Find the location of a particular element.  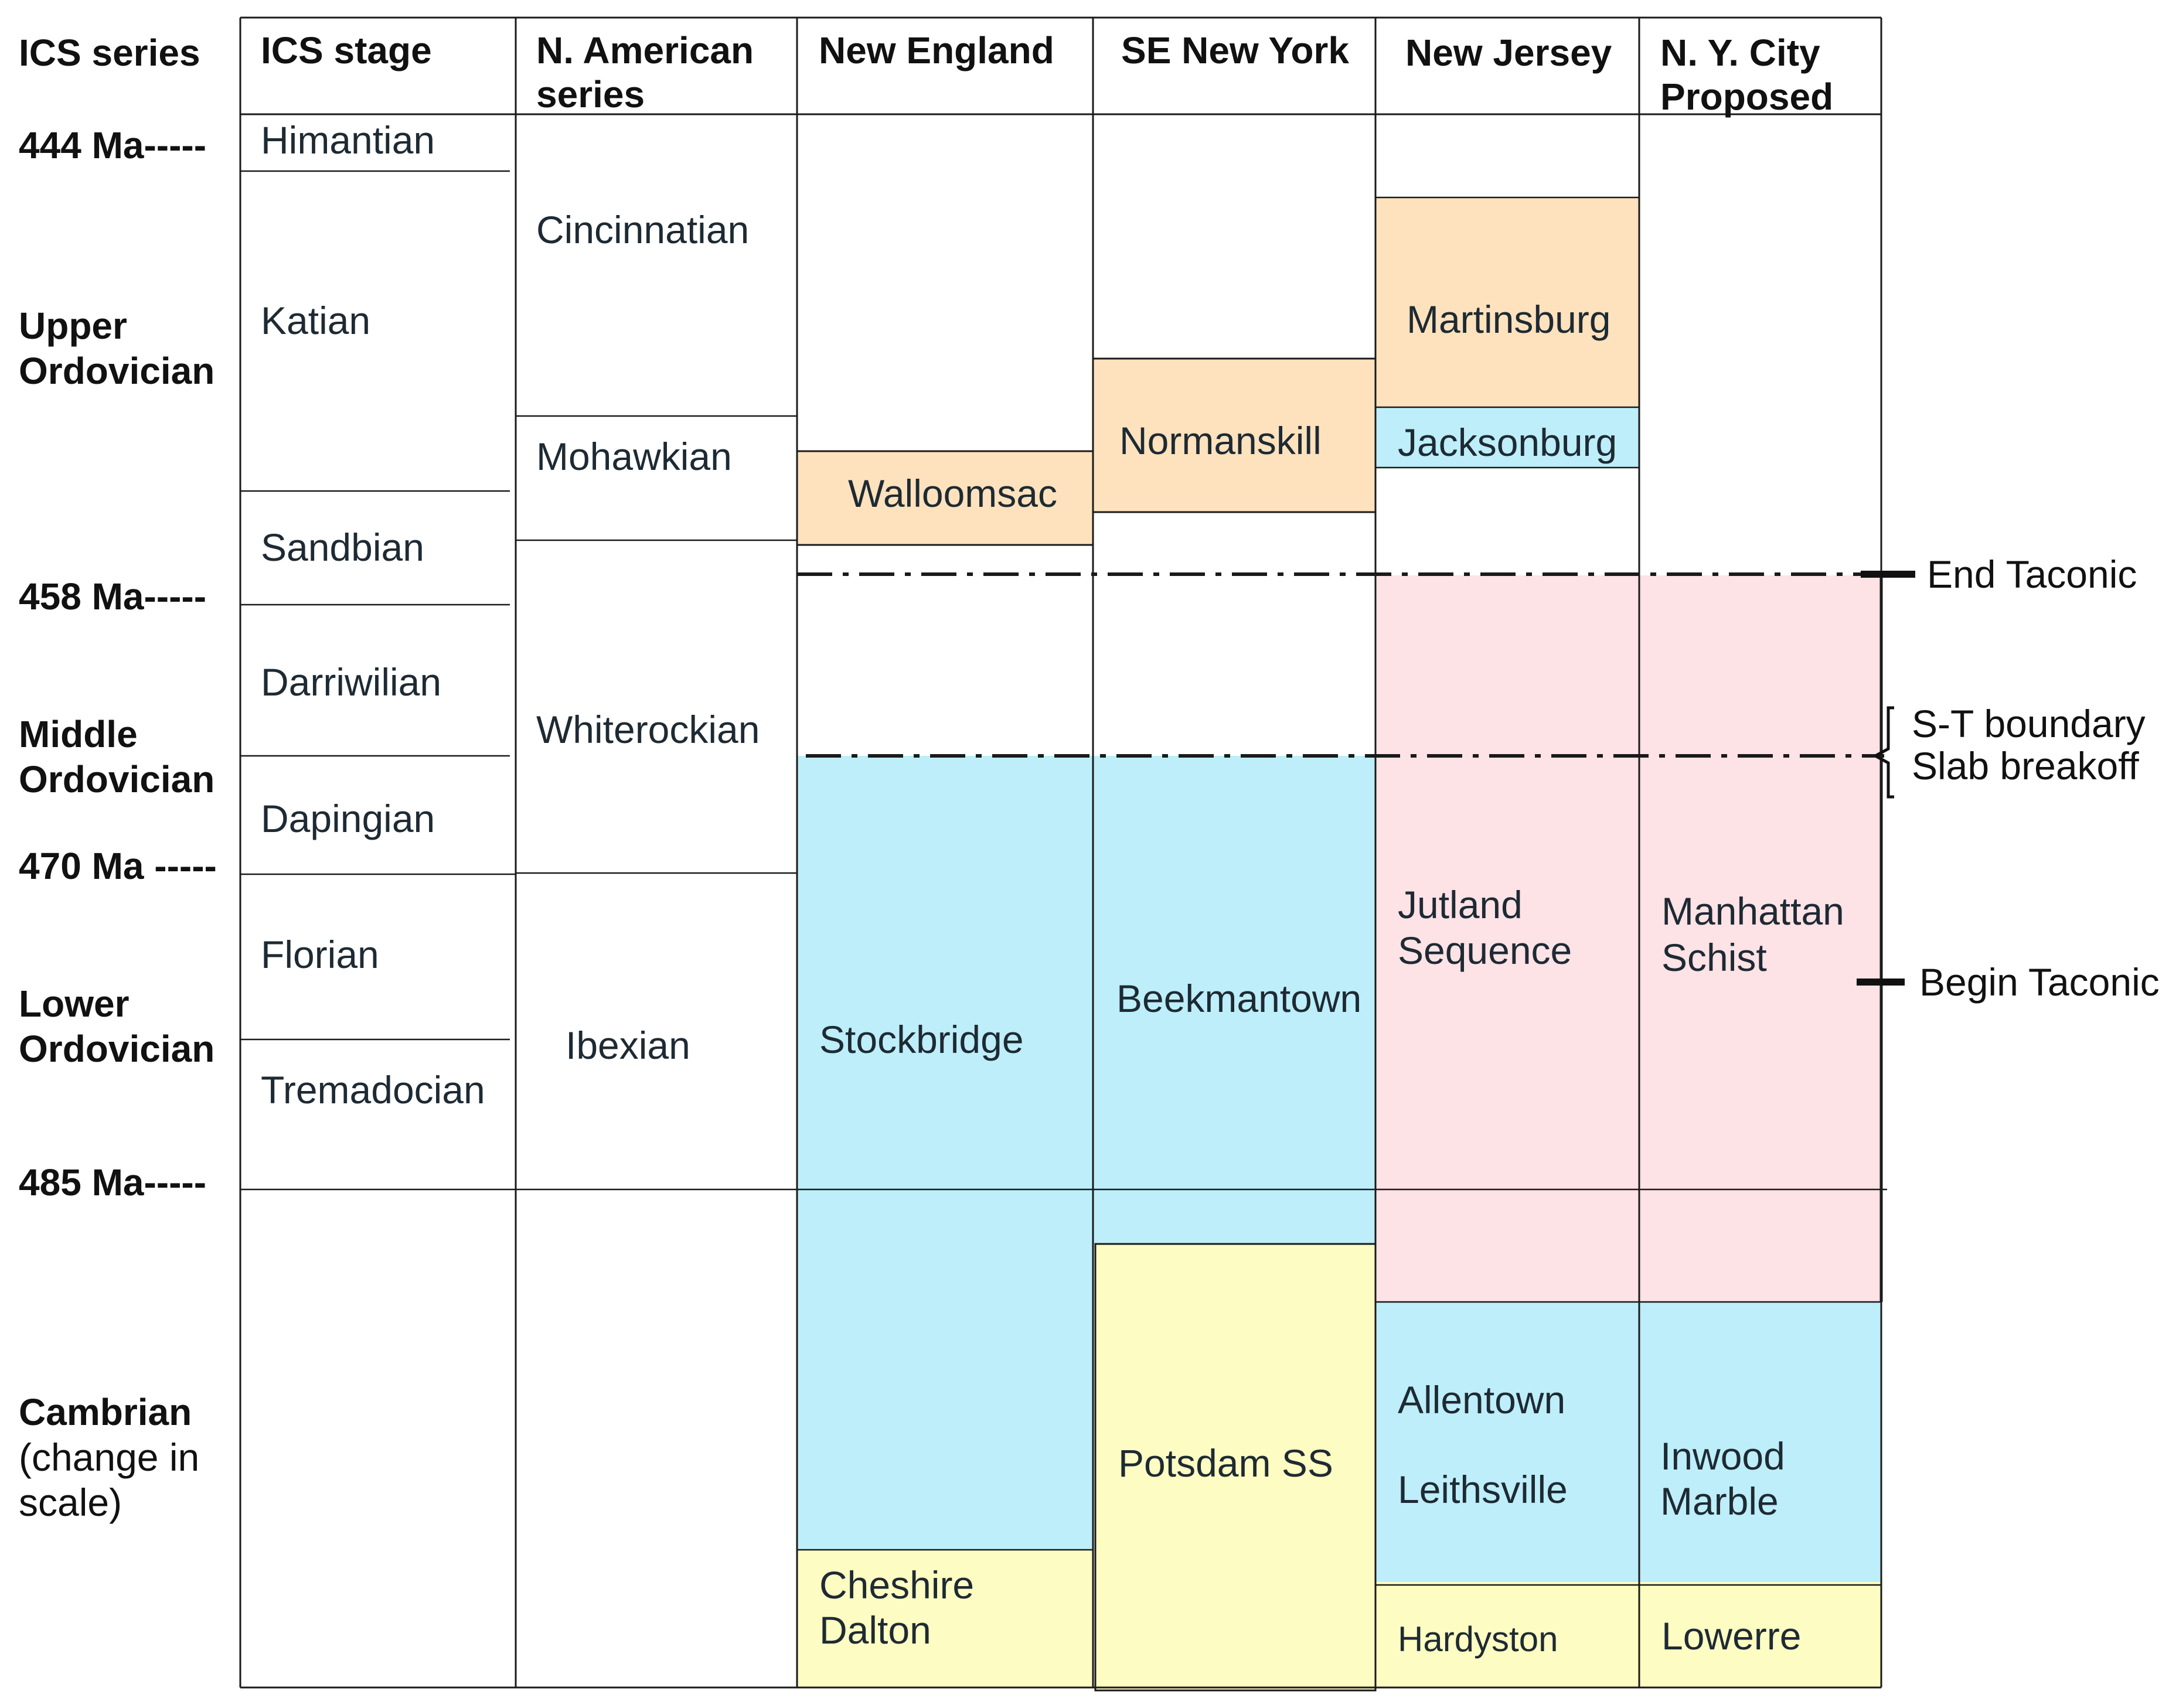

label-stockbridge: Stockbridge is located at coordinates (921, 1039).